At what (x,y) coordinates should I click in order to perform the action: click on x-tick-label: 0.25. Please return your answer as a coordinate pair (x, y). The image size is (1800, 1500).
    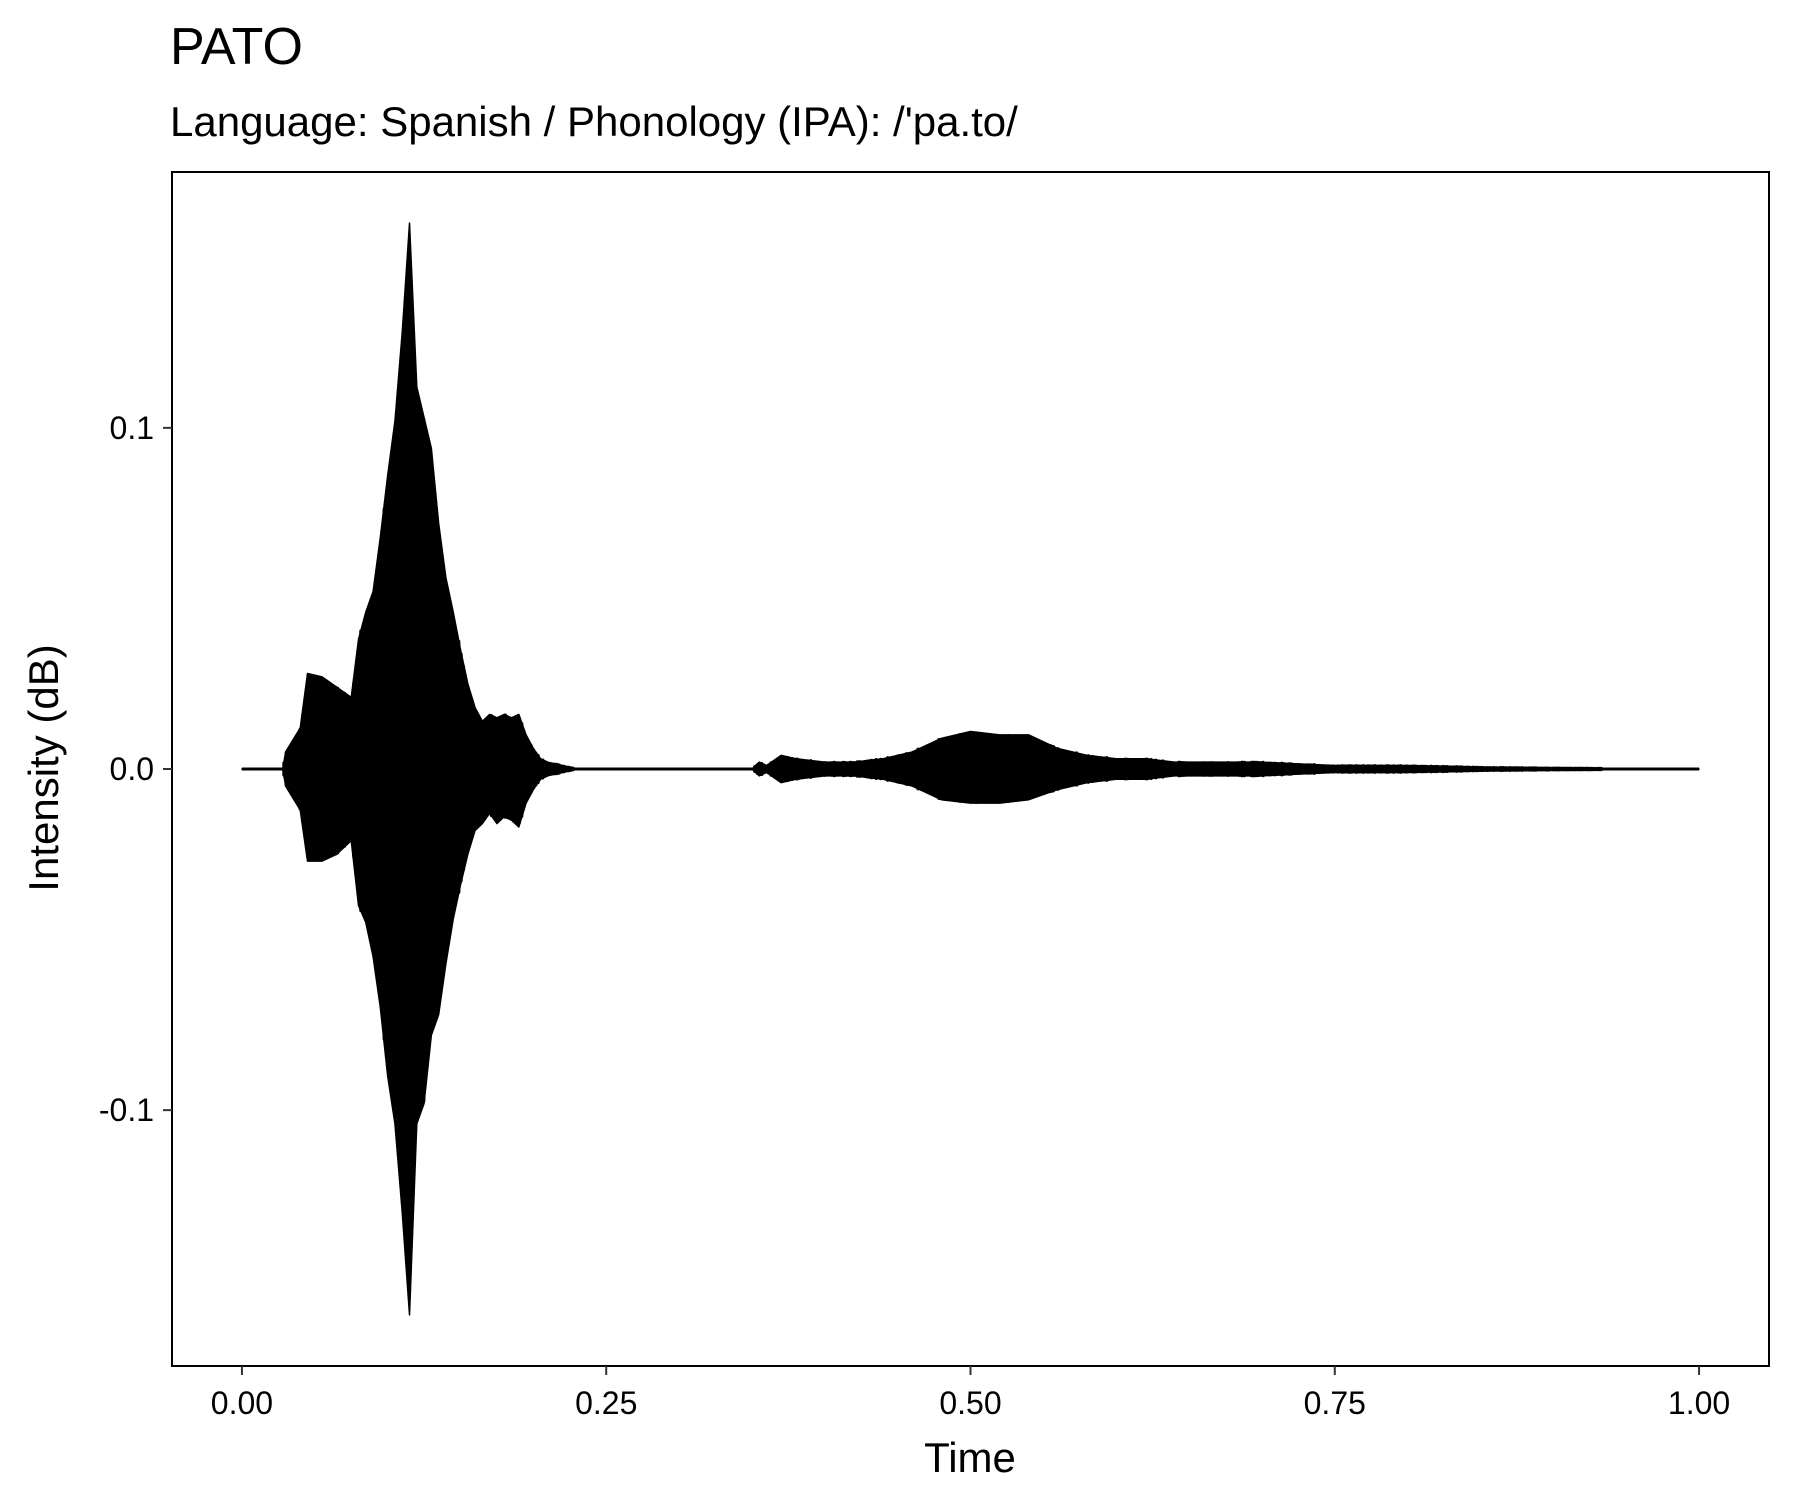
    Looking at the image, I should click on (606, 1403).